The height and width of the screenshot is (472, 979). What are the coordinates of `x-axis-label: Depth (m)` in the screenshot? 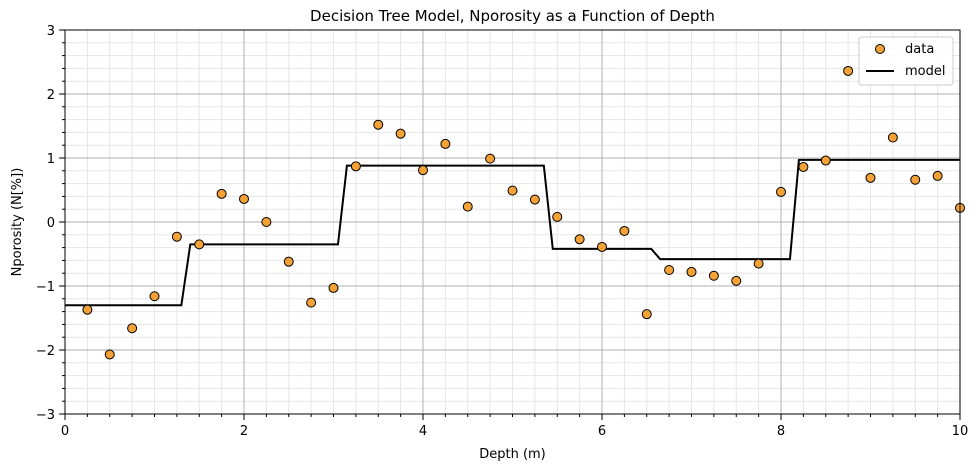 It's located at (512, 454).